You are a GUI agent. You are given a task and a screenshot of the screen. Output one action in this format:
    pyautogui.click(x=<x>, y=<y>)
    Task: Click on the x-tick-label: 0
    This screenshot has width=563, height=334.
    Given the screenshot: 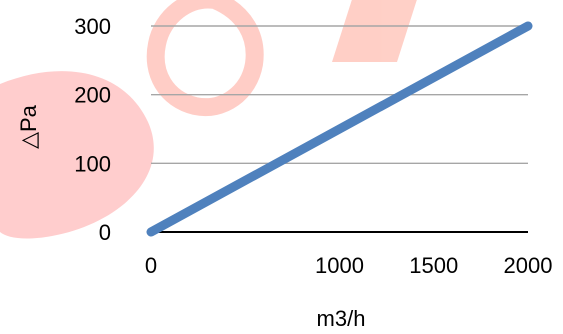 What is the action you would take?
    pyautogui.click(x=151, y=265)
    